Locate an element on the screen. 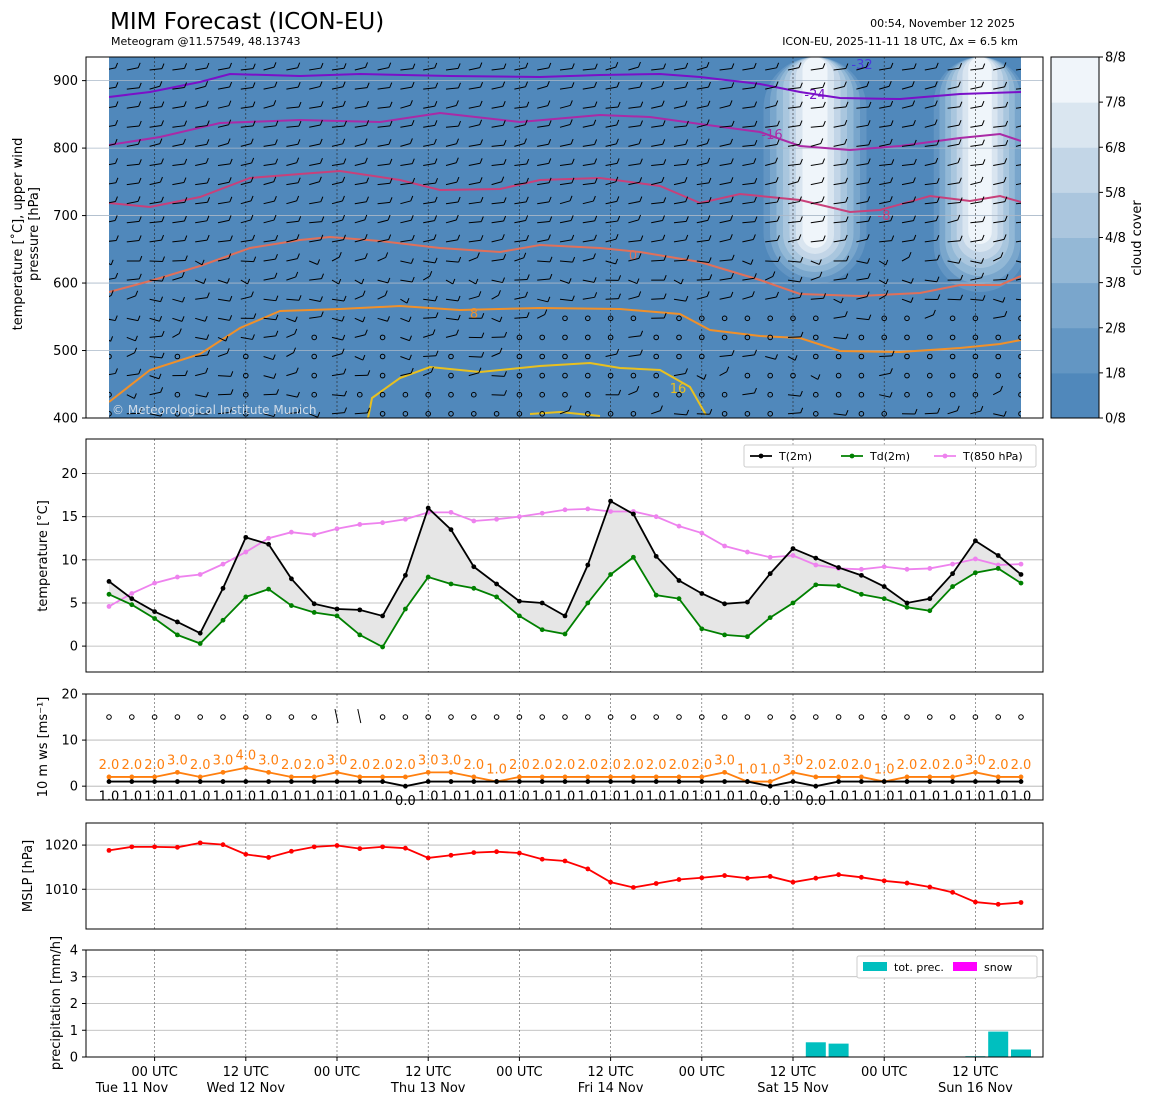  series-1-point is located at coordinates (884, 599).